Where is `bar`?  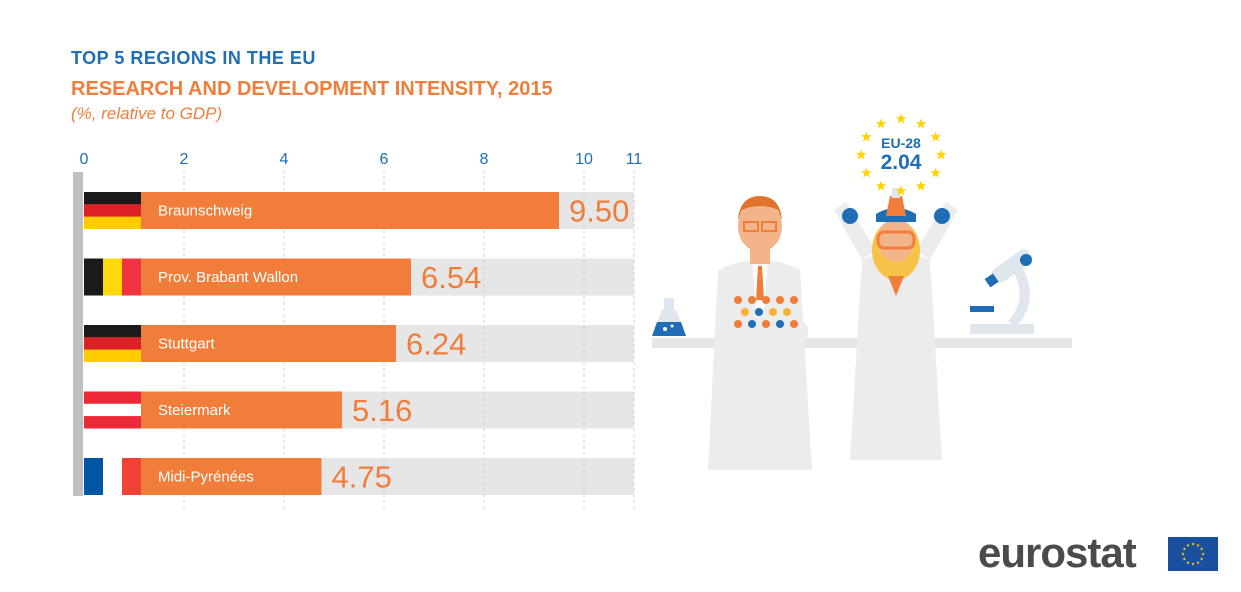
bar is located at coordinates (321, 210).